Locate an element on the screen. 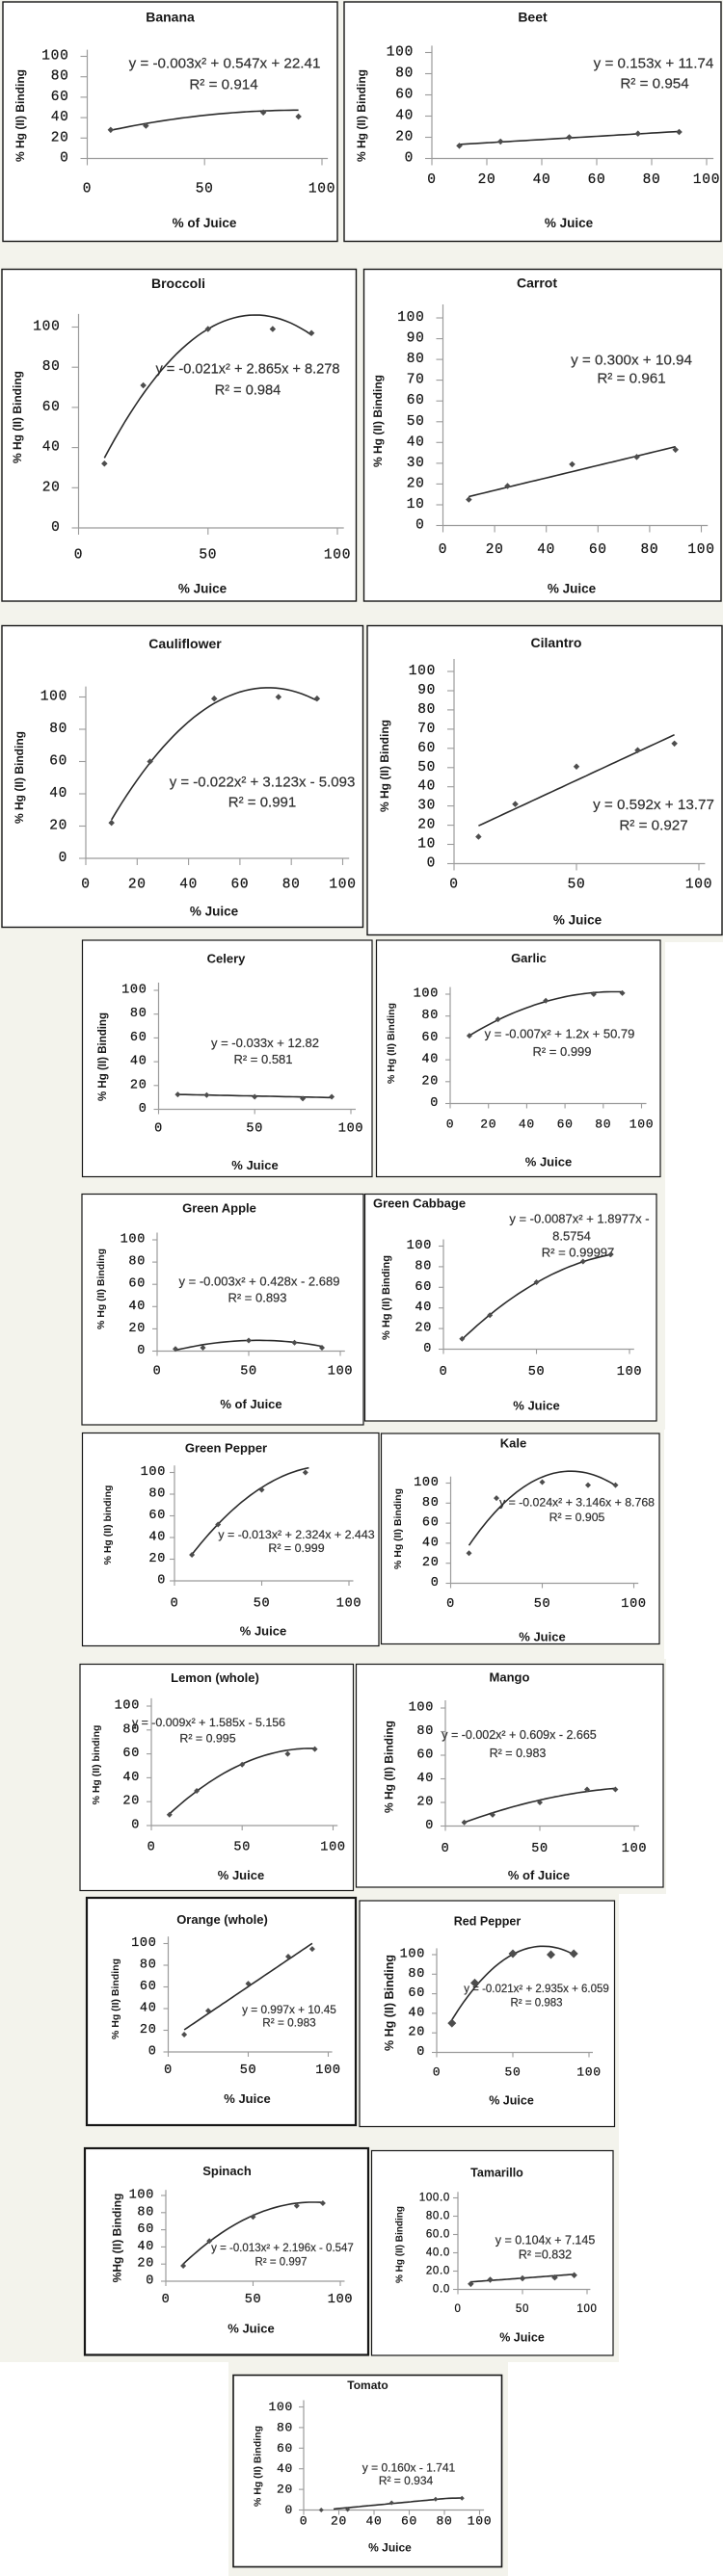 The width and height of the screenshot is (723, 2576). svg-text: y = -0.0087x² + 1.8977x - is located at coordinates (579, 1219).